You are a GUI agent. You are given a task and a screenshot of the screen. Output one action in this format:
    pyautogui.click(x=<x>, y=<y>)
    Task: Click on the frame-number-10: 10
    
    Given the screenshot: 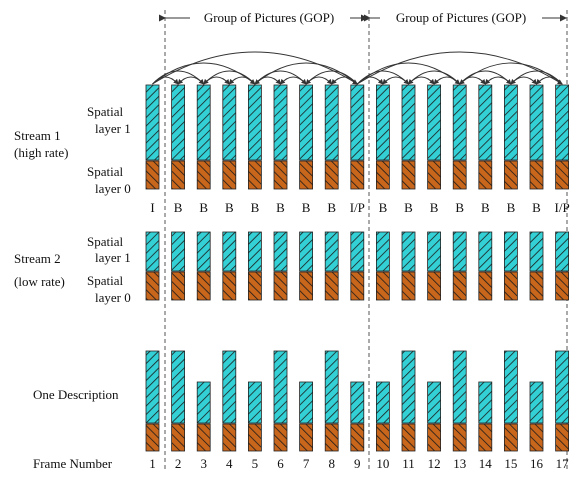 What is the action you would take?
    pyautogui.click(x=382, y=463)
    